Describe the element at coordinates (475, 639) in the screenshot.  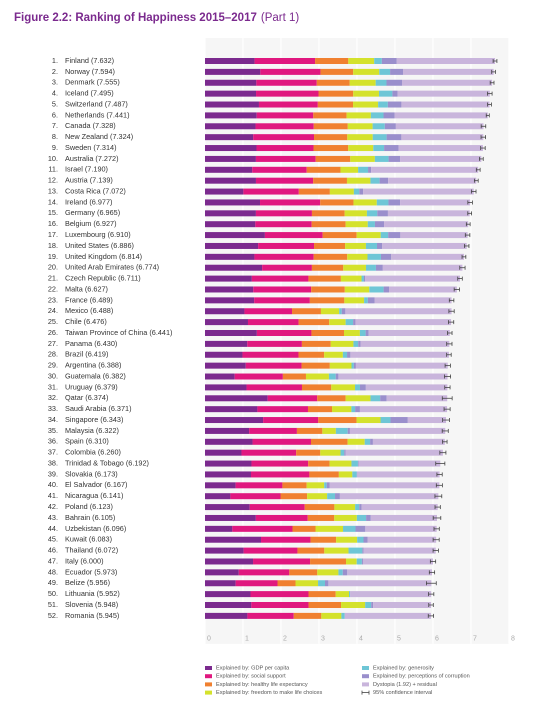
I see `x-tick-label: 7` at that location.